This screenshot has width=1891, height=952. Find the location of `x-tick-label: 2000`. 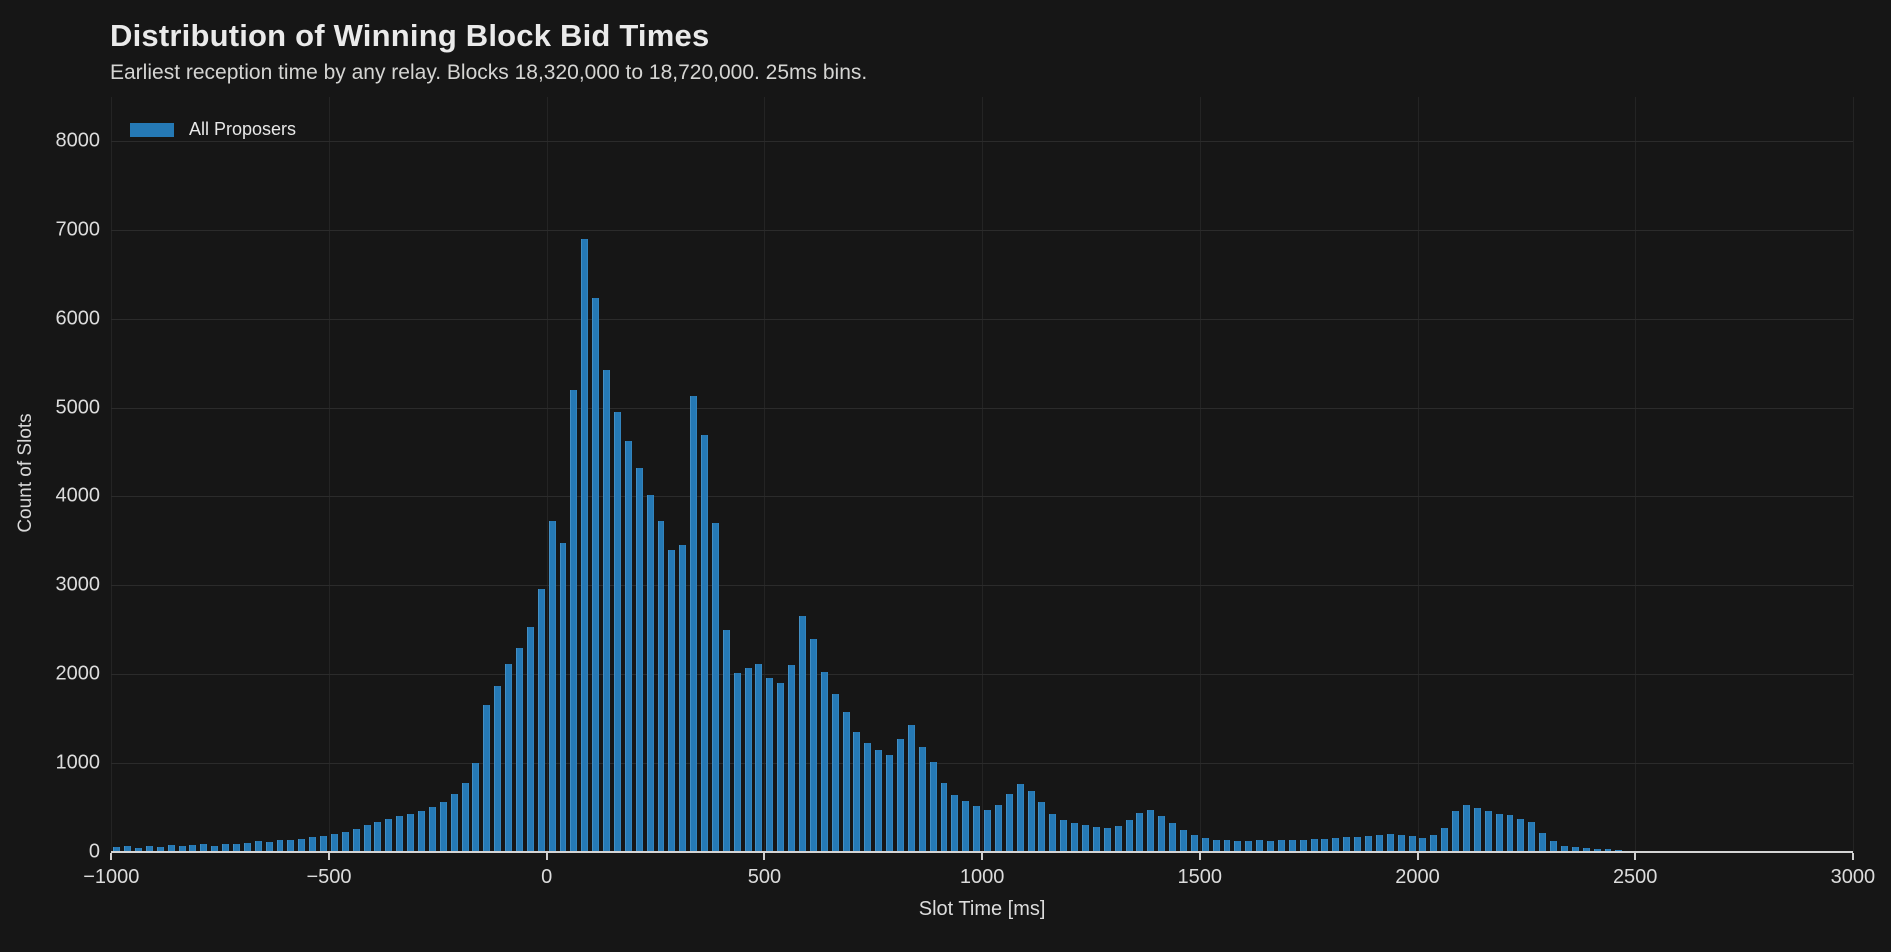

x-tick-label: 2000 is located at coordinates (1417, 877).